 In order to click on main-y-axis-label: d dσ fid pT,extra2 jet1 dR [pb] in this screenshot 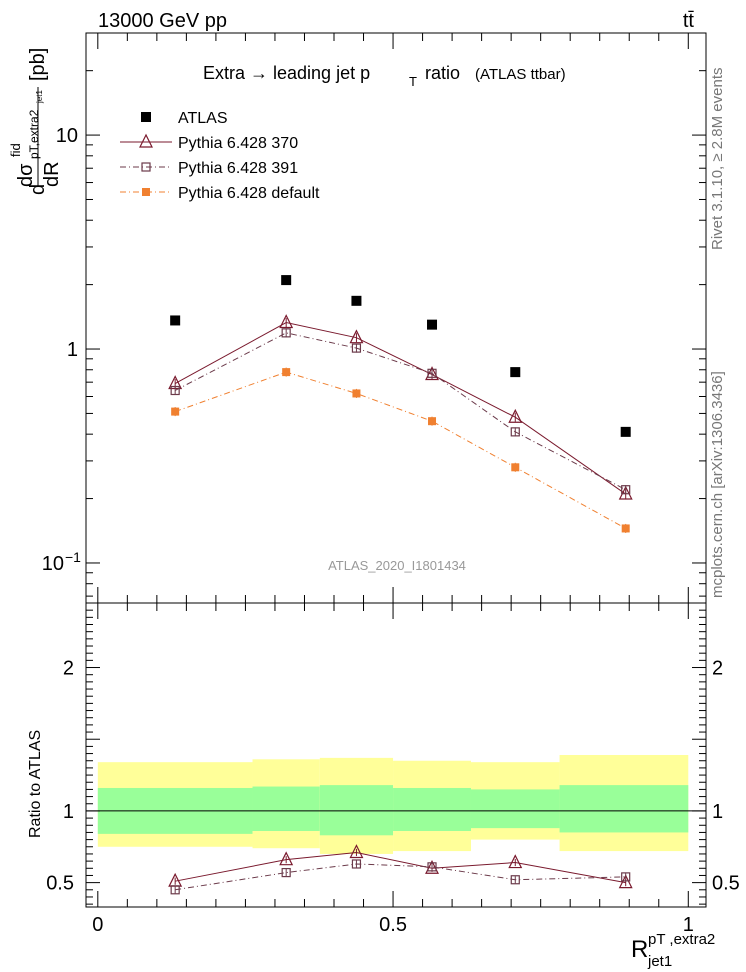, I will do `click(35, 121)`.